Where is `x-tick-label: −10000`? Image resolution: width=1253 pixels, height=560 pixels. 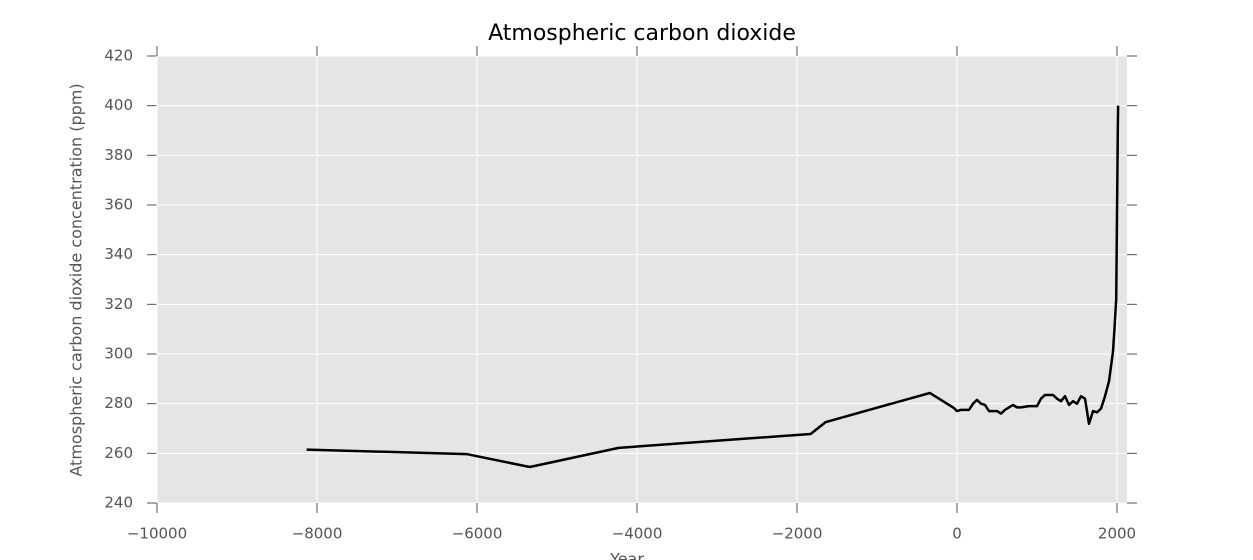 x-tick-label: −10000 is located at coordinates (157, 534).